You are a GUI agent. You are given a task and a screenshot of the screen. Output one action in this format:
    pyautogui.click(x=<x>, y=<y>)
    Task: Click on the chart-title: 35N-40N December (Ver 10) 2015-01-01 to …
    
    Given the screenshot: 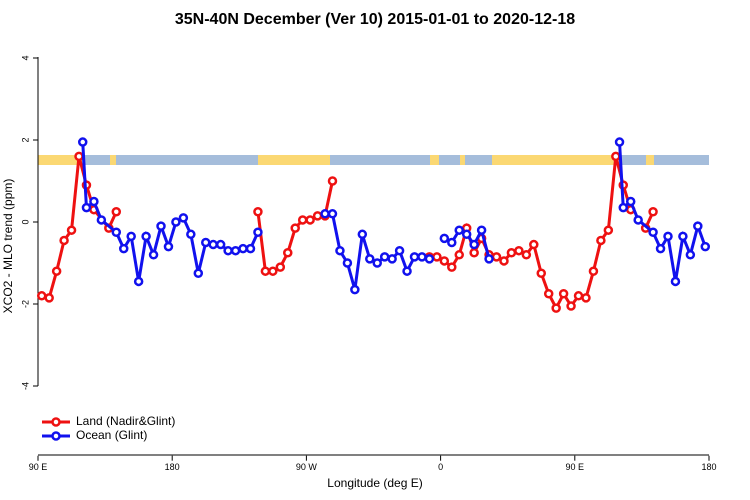 What is the action you would take?
    pyautogui.click(x=375, y=19)
    